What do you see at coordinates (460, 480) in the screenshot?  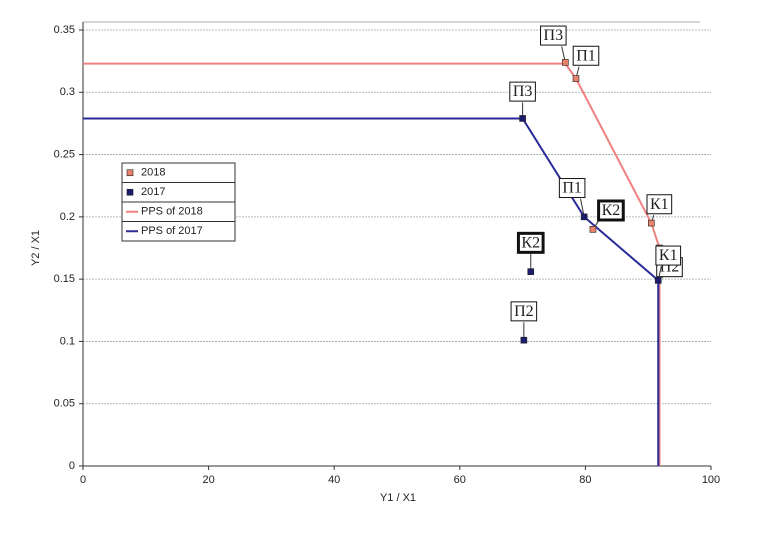 I see `x-tick-label: 60` at bounding box center [460, 480].